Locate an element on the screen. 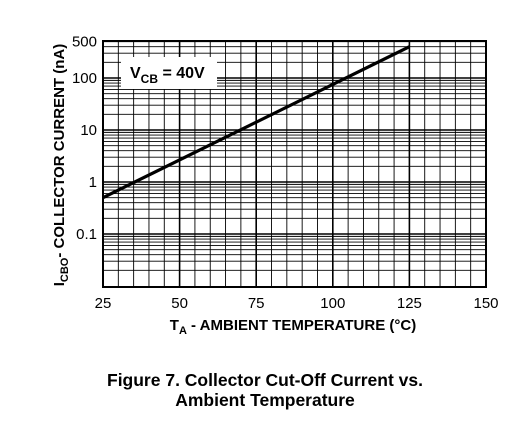  y-tick-label: 10 is located at coordinates (88, 130).